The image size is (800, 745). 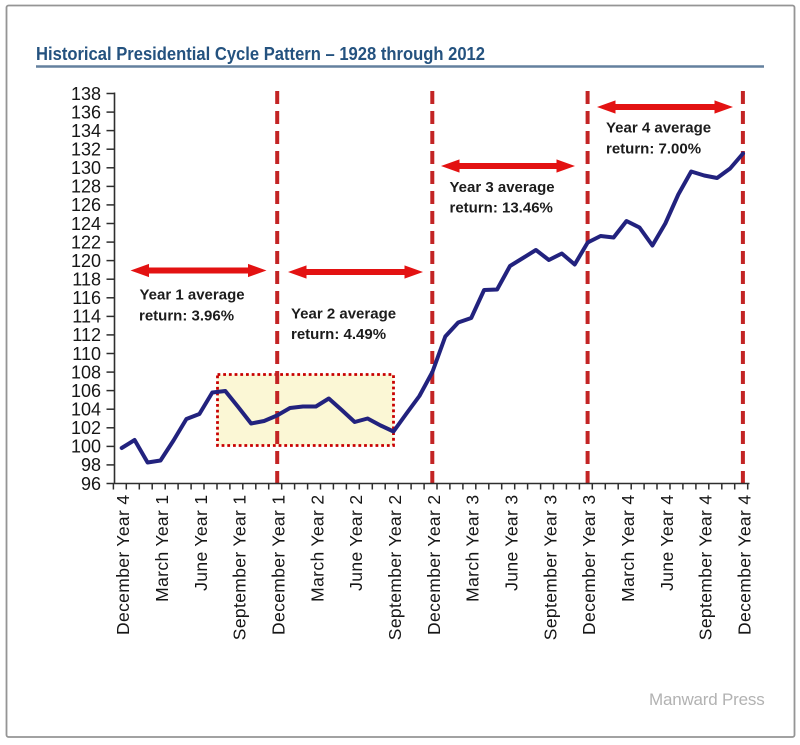 I want to click on svg-text: return: 4.49%, so click(x=338, y=334).